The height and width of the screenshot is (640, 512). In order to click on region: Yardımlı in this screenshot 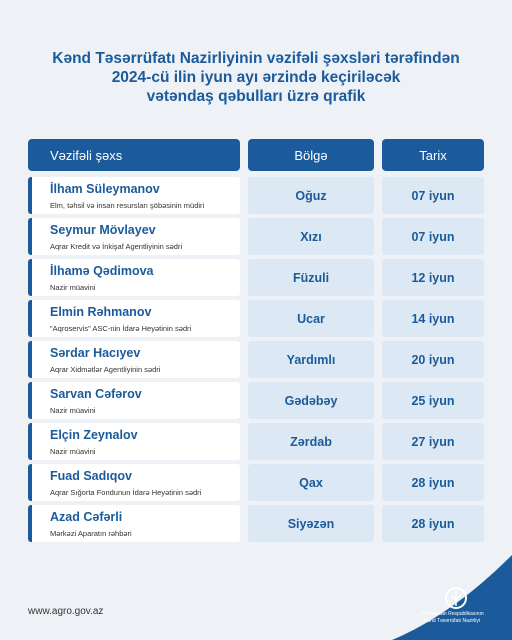, I will do `click(311, 359)`.